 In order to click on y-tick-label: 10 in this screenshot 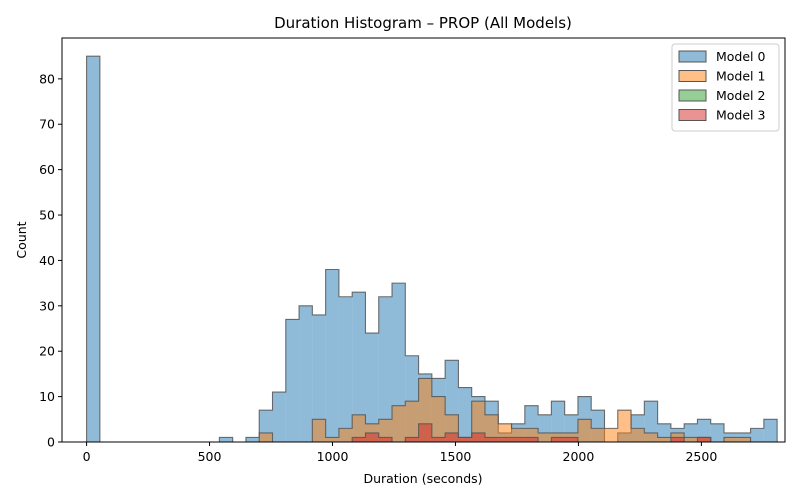, I will do `click(47, 396)`.